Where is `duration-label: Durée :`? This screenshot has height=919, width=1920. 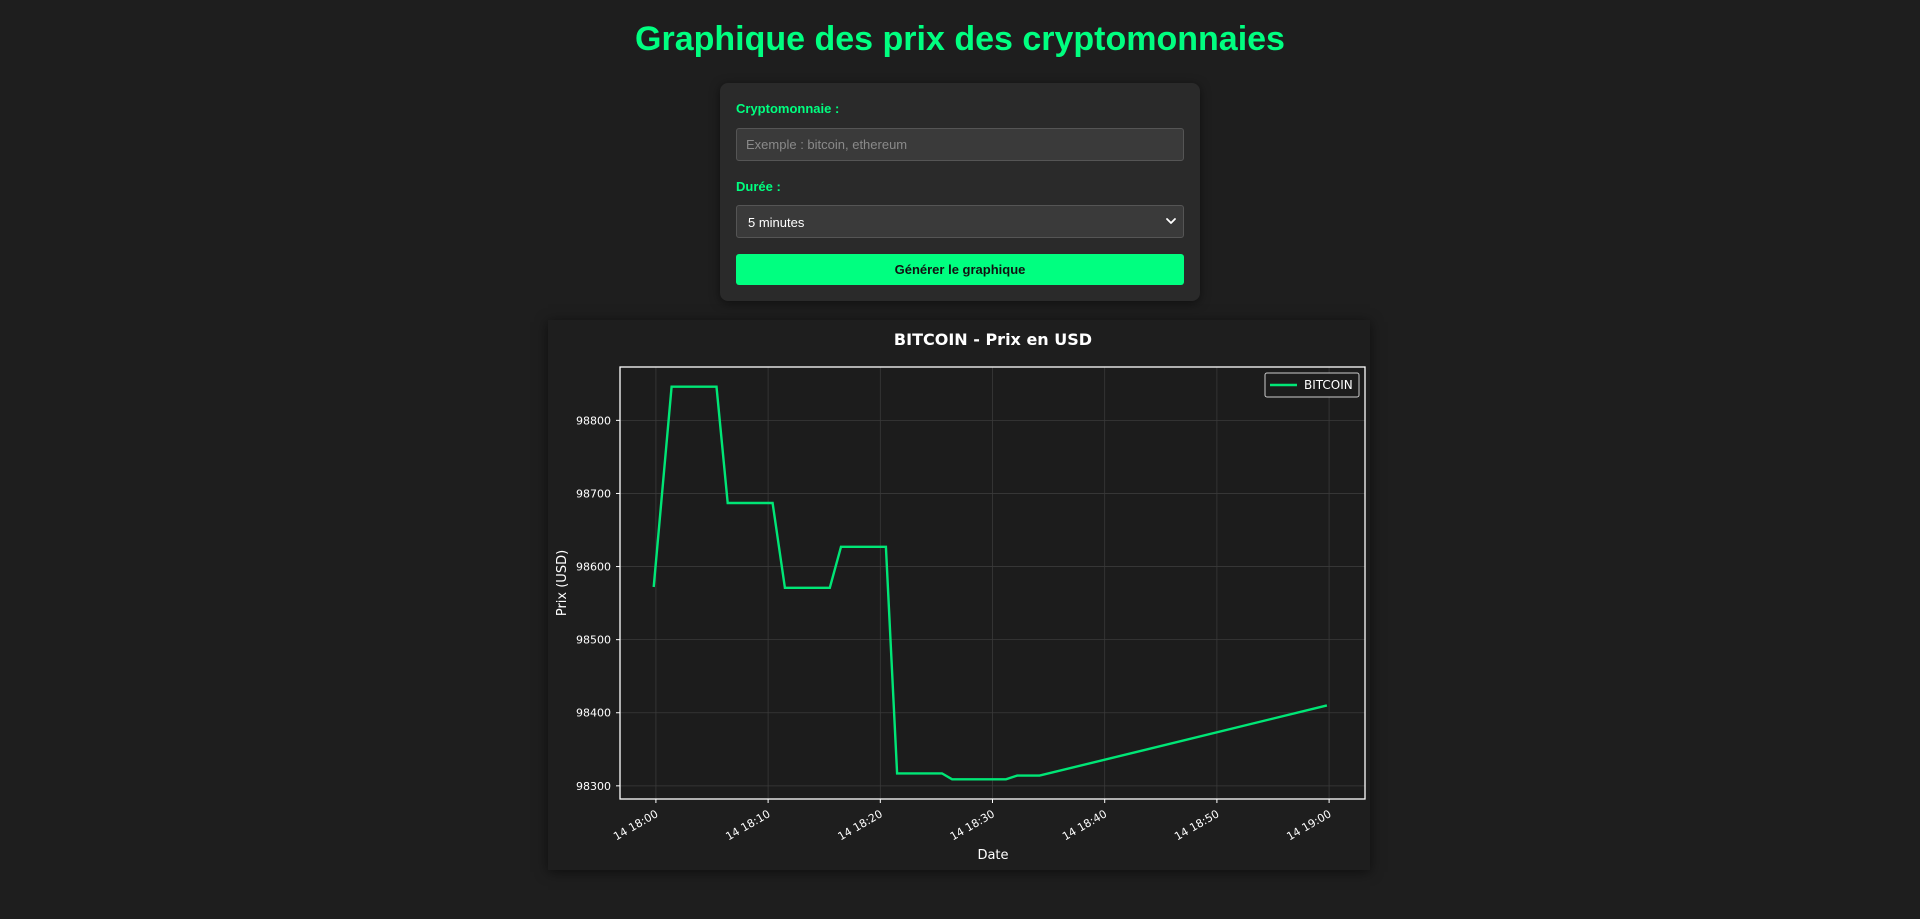
duration-label: Durée : is located at coordinates (758, 186).